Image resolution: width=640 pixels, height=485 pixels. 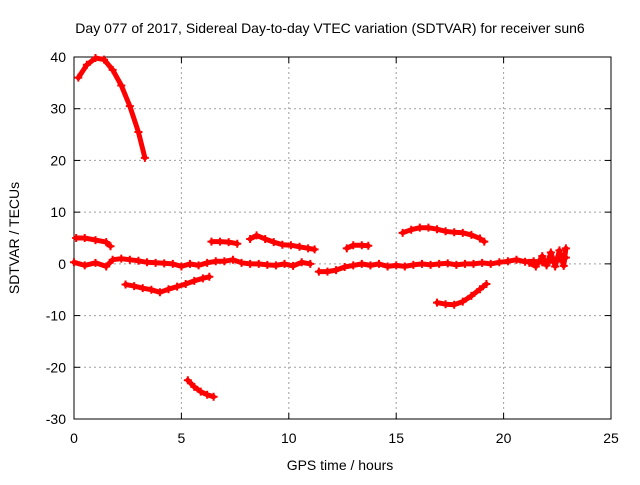 I want to click on segment-arc-neg7, so click(x=462, y=294).